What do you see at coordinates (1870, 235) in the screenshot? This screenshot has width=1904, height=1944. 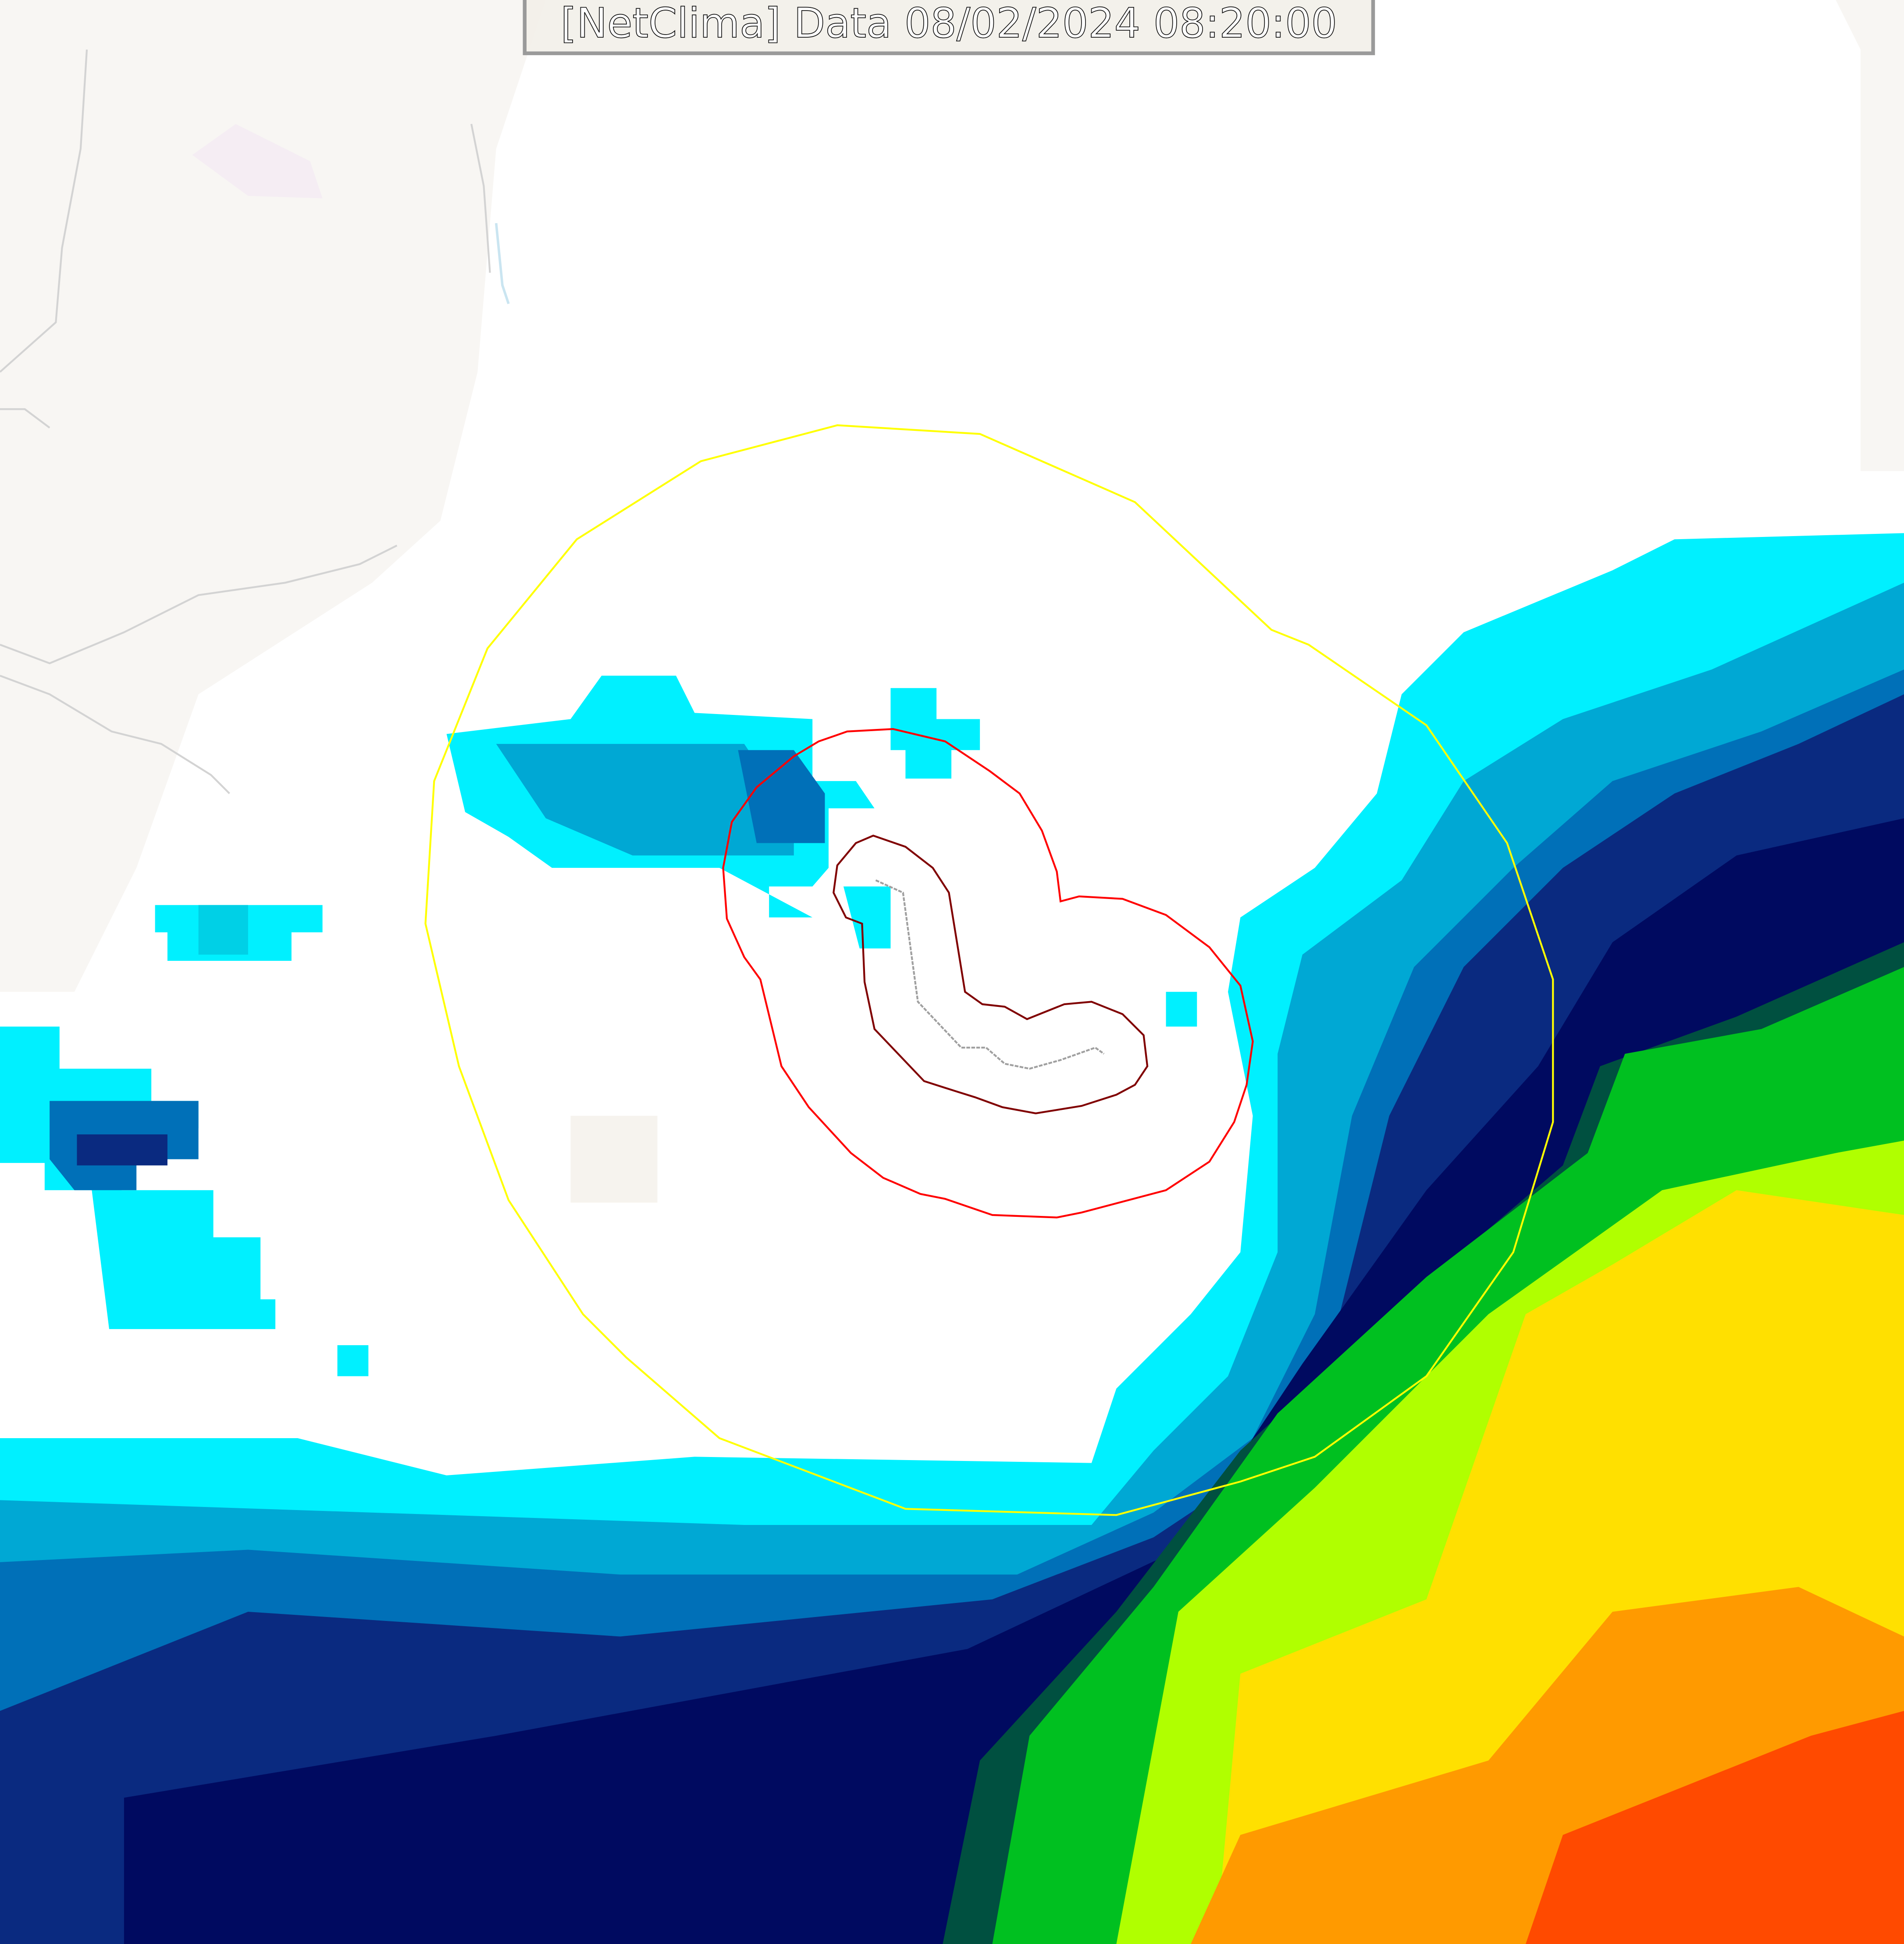 I see `land-area-east` at bounding box center [1870, 235].